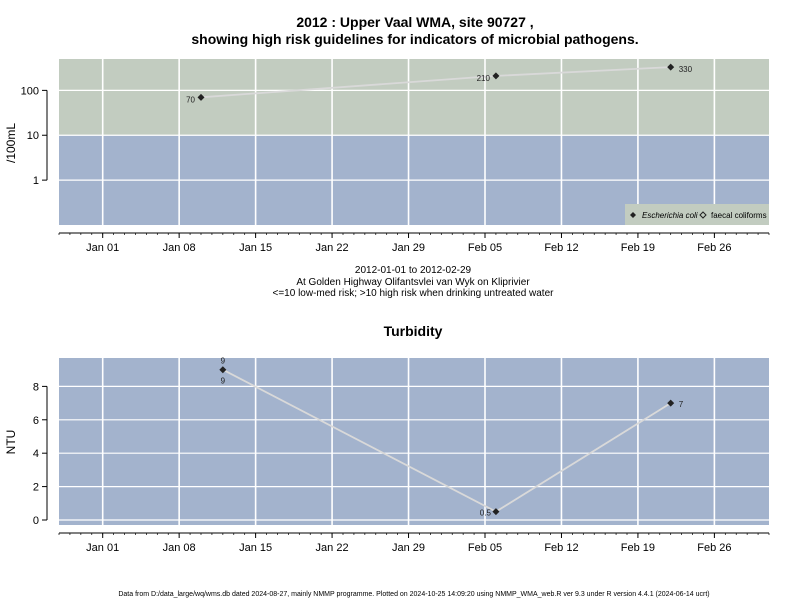  I want to click on y-tick-label: 1, so click(36, 181).